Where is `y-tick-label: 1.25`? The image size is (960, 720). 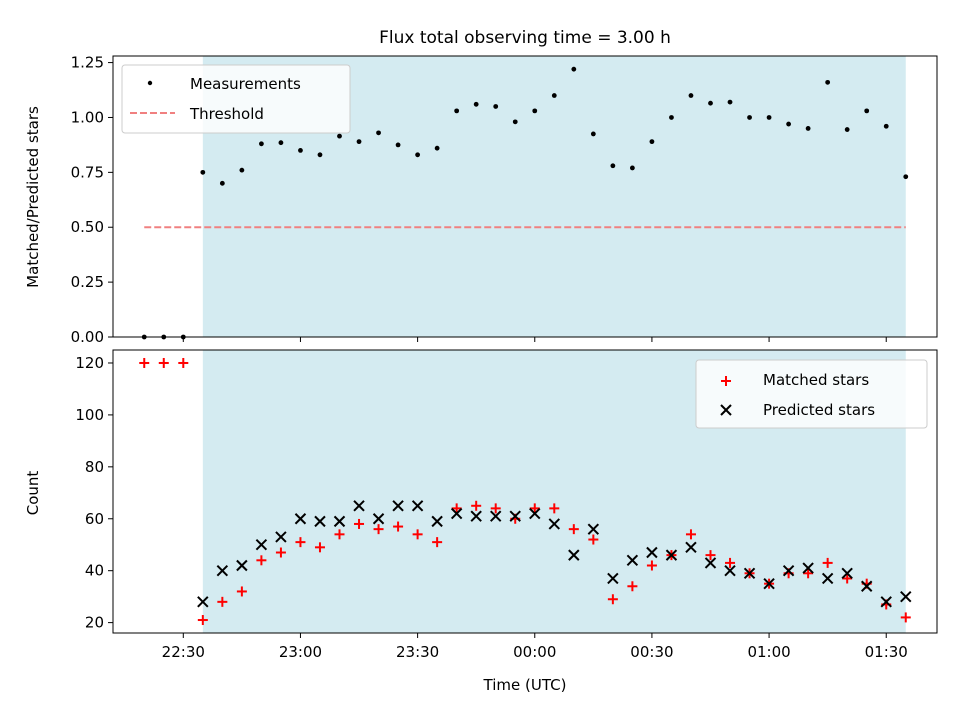
y-tick-label: 1.25 is located at coordinates (87, 63).